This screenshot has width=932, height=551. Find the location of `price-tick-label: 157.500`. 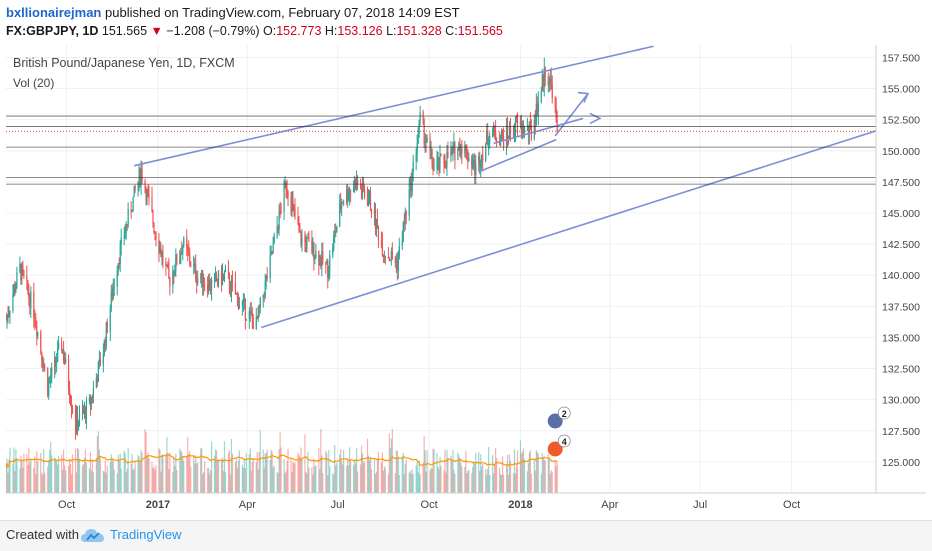

price-tick-label: 157.500 is located at coordinates (901, 58).